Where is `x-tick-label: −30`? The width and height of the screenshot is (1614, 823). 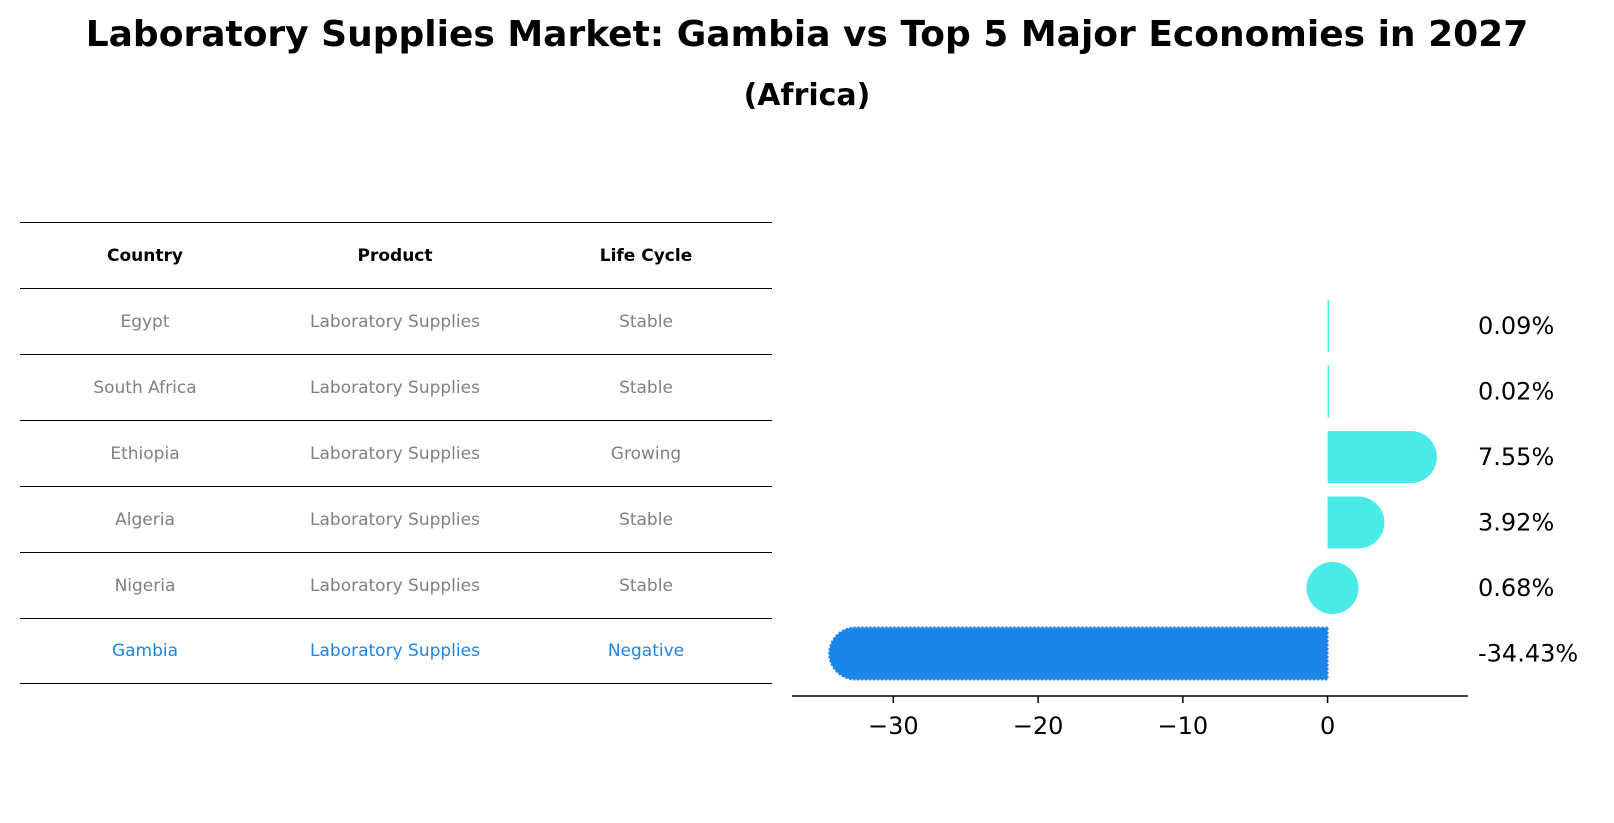
x-tick-label: −30 is located at coordinates (893, 726).